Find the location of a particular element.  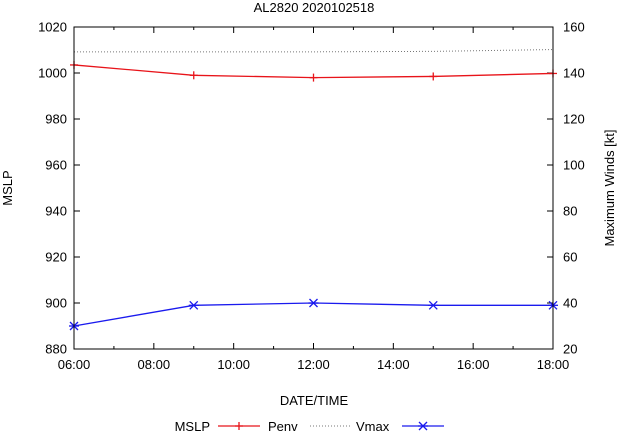

x-tick-label: 14:00 is located at coordinates (393, 364).